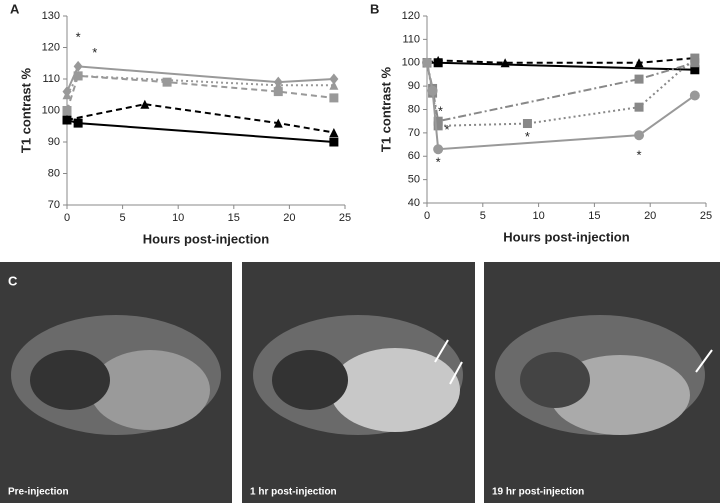  I want to click on y-tick-label: 60, so click(414, 156).